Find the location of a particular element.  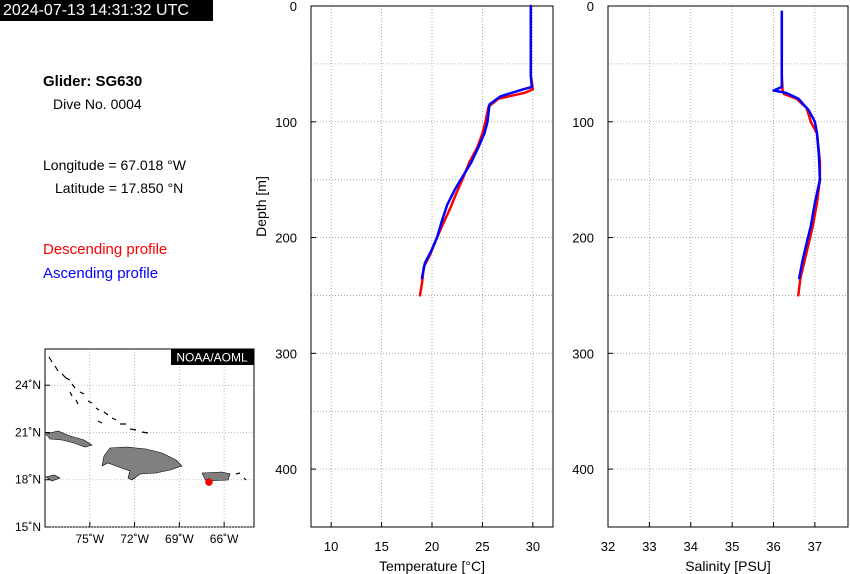

longitude-readout: Longitude = 67.018 °W is located at coordinates (114, 165).